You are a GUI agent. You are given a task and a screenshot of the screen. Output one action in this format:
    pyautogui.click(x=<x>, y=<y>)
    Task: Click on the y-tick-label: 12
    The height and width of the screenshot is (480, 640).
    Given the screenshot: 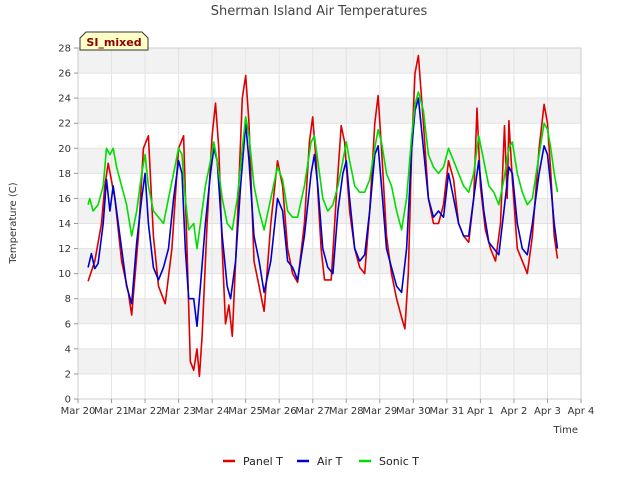 What is the action you would take?
    pyautogui.click(x=64, y=249)
    